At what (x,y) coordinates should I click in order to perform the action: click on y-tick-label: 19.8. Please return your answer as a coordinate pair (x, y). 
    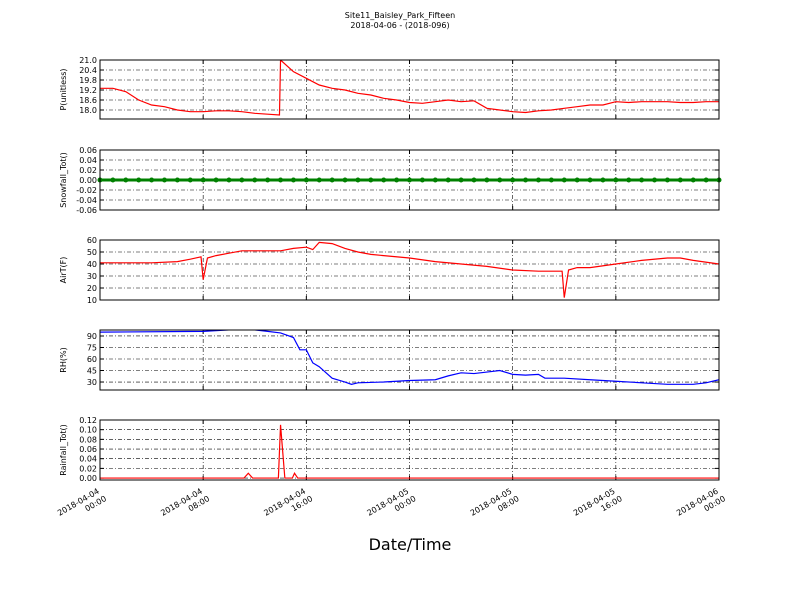
    Looking at the image, I should click on (88, 80).